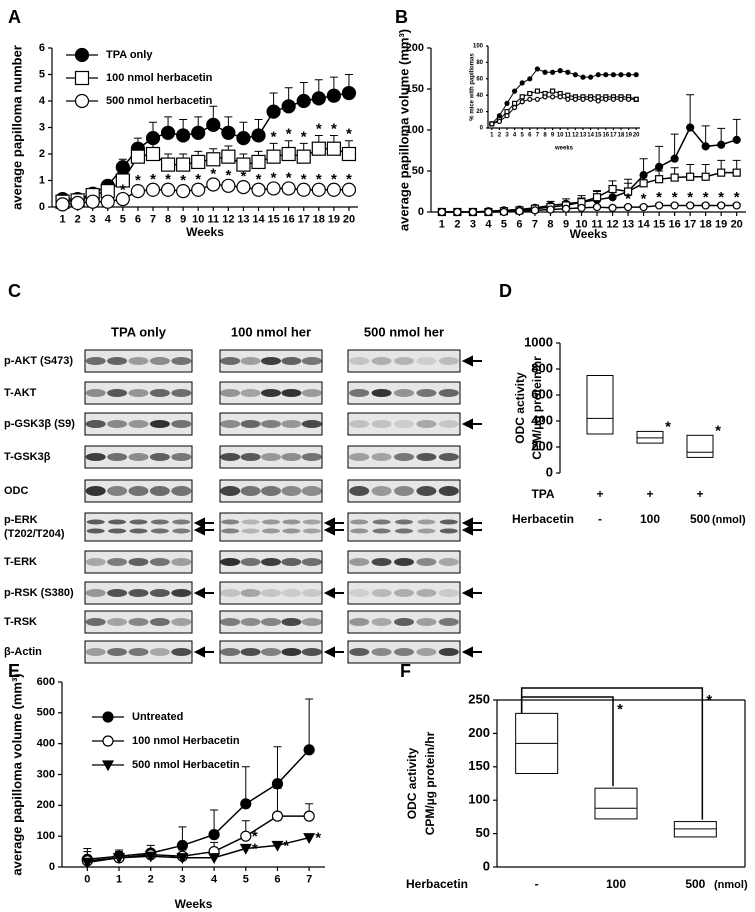 The height and width of the screenshot is (912, 755). I want to click on x-tick-label: 2, so click(151, 880).